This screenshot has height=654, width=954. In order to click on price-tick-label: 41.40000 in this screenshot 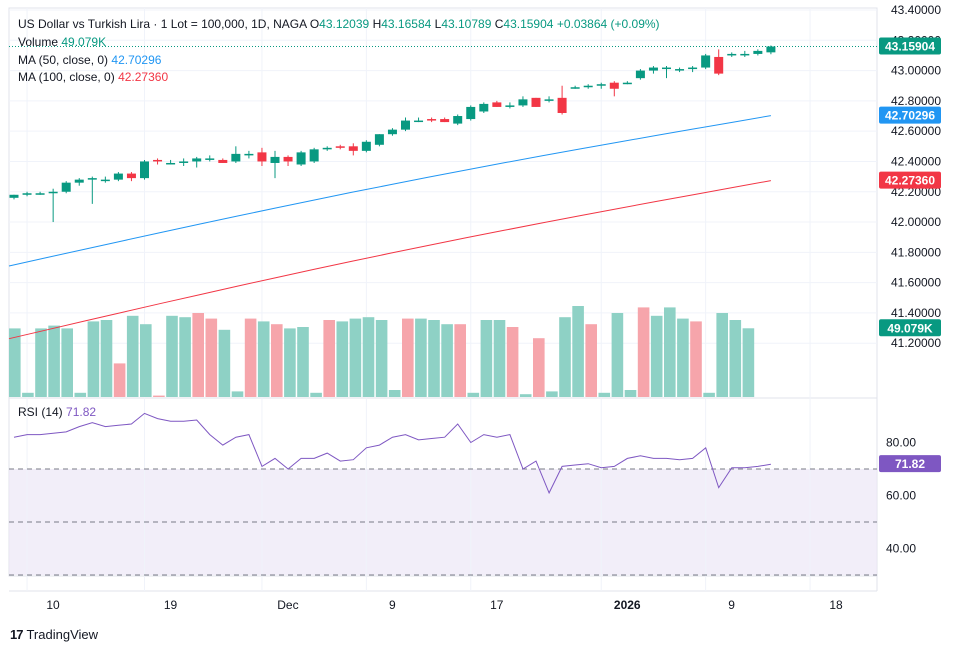, I will do `click(916, 313)`.